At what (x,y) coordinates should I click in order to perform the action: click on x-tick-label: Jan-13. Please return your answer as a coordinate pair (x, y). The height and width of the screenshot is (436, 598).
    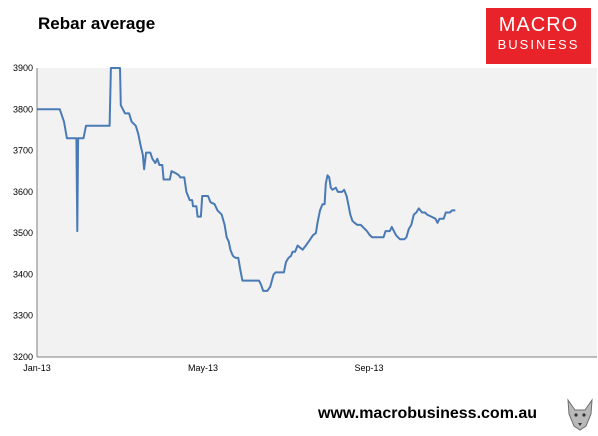
    Looking at the image, I should click on (37, 368).